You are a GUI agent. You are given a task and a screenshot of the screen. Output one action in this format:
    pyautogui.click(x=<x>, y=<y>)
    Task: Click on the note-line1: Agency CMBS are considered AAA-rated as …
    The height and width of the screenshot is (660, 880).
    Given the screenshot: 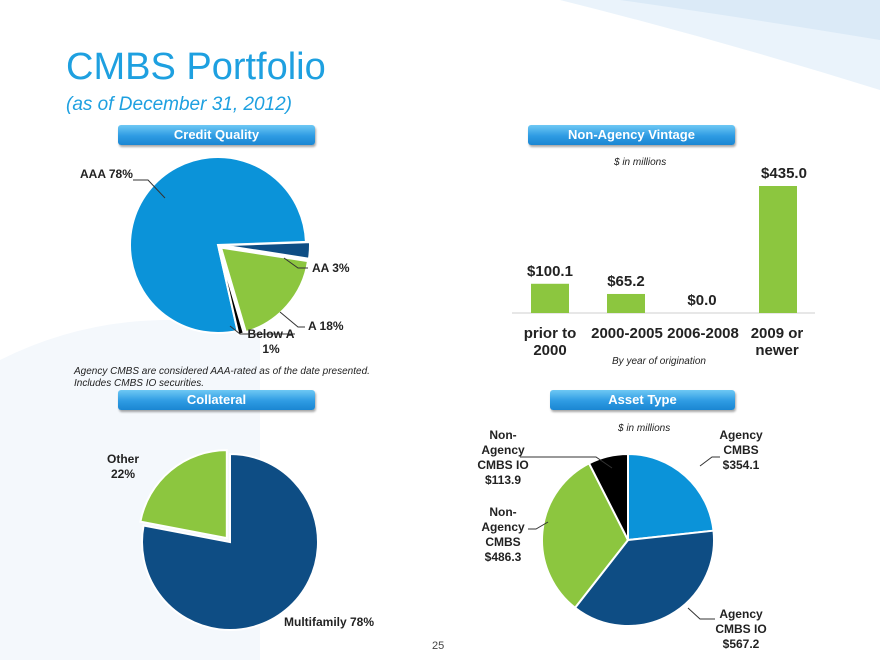 What is the action you would take?
    pyautogui.click(x=222, y=371)
    